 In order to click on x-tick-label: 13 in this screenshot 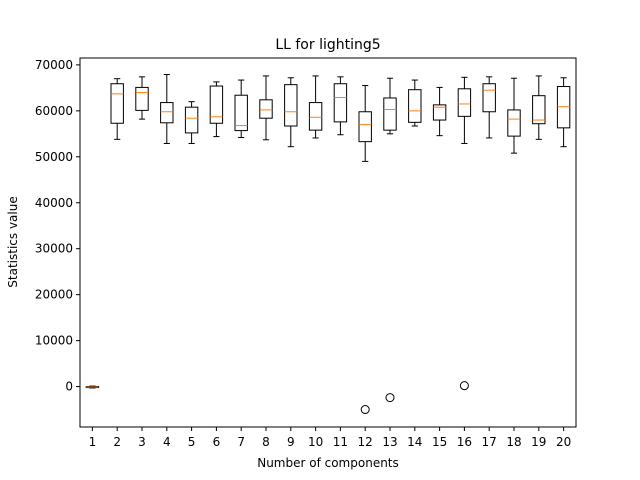, I will do `click(389, 442)`.